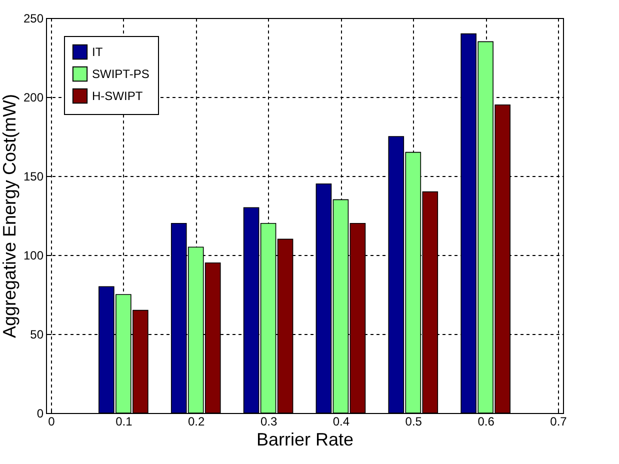 This screenshot has height=464, width=619. What do you see at coordinates (559, 421) in the screenshot?
I see `x-tick-label: 0.7` at bounding box center [559, 421].